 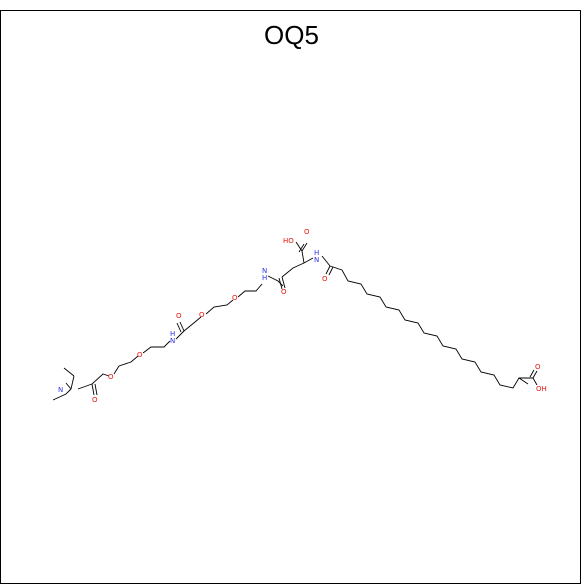 What do you see at coordinates (291, 35) in the screenshot?
I see `figure-title: OQ5` at bounding box center [291, 35].